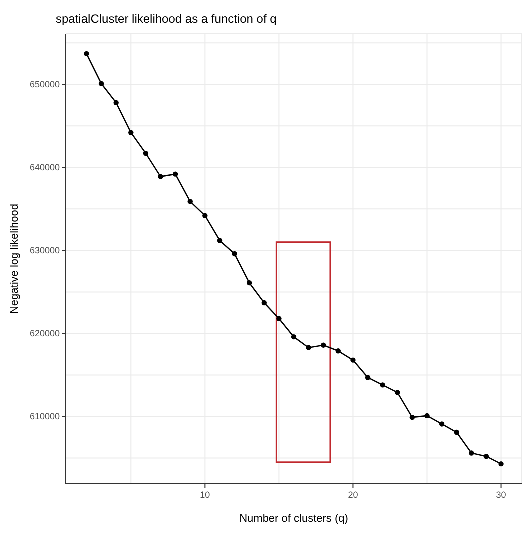  Describe the element at coordinates (45, 417) in the screenshot. I see `y-tick-label: 610000` at that location.